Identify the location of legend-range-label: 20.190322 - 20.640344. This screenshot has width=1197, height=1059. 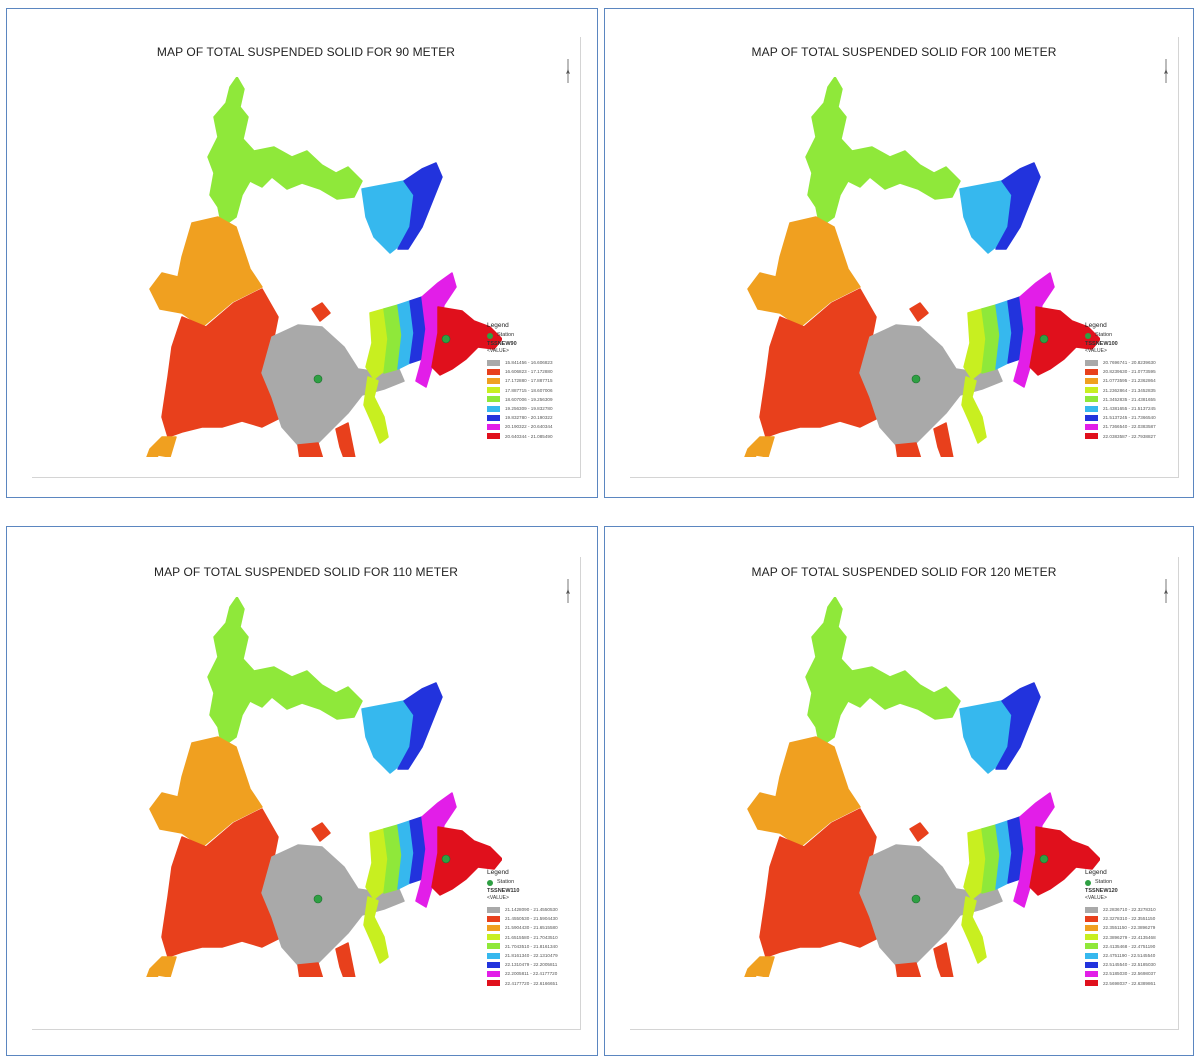
(529, 427).